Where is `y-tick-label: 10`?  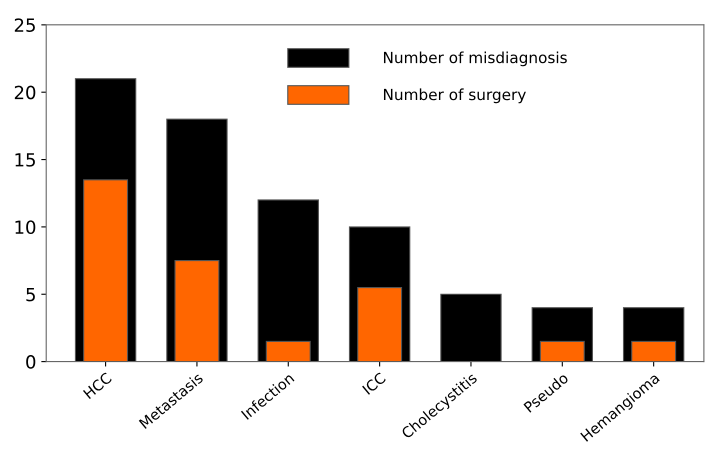
y-tick-label: 10 is located at coordinates (26, 227).